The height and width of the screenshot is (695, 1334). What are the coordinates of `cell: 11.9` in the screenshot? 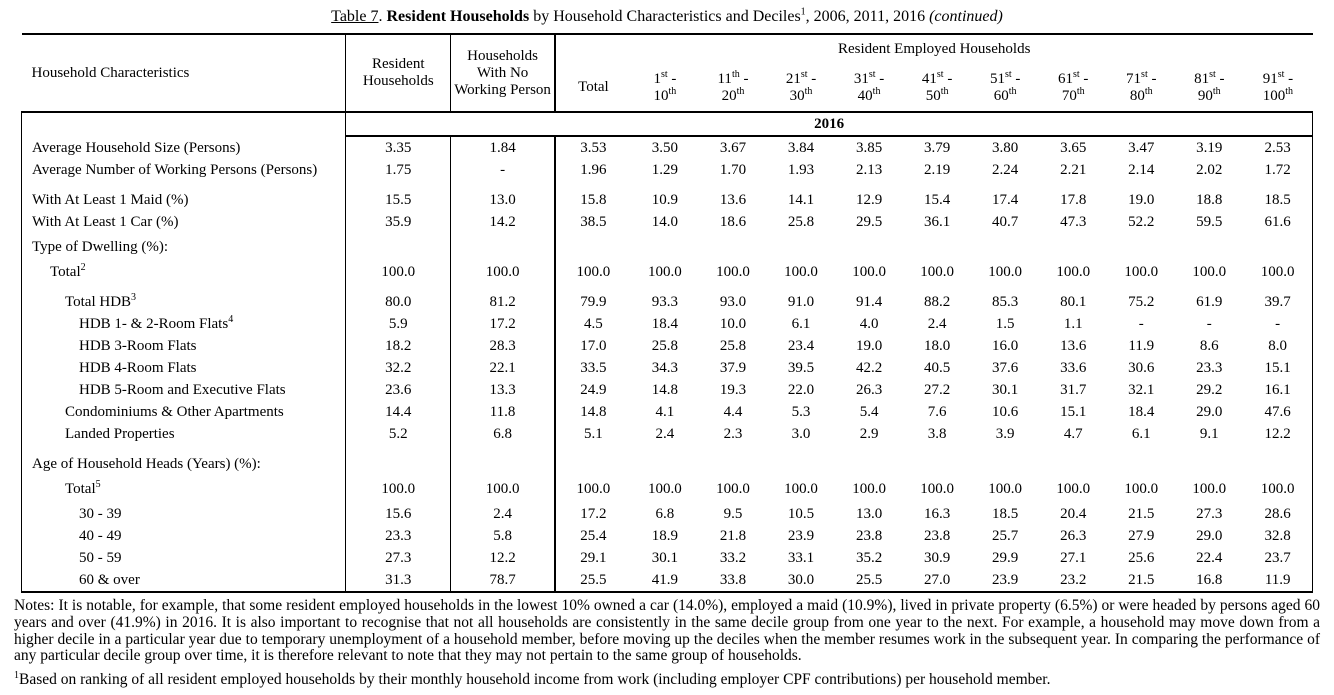 It's located at (1141, 345).